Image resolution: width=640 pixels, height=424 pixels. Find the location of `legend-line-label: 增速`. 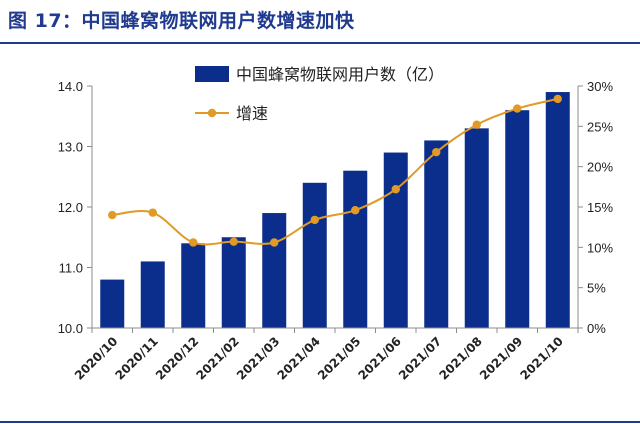

legend-line-label: 增速 is located at coordinates (252, 113).